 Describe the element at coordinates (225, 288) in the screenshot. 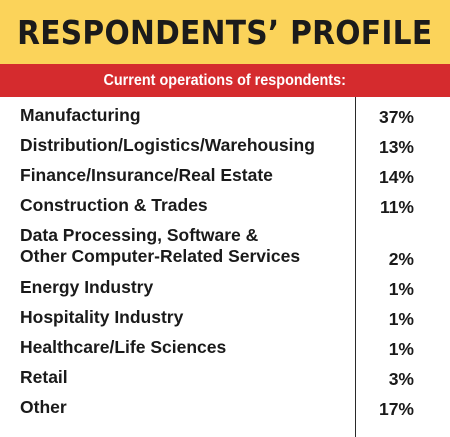

I see `table-row: Energy Industry 1%` at that location.